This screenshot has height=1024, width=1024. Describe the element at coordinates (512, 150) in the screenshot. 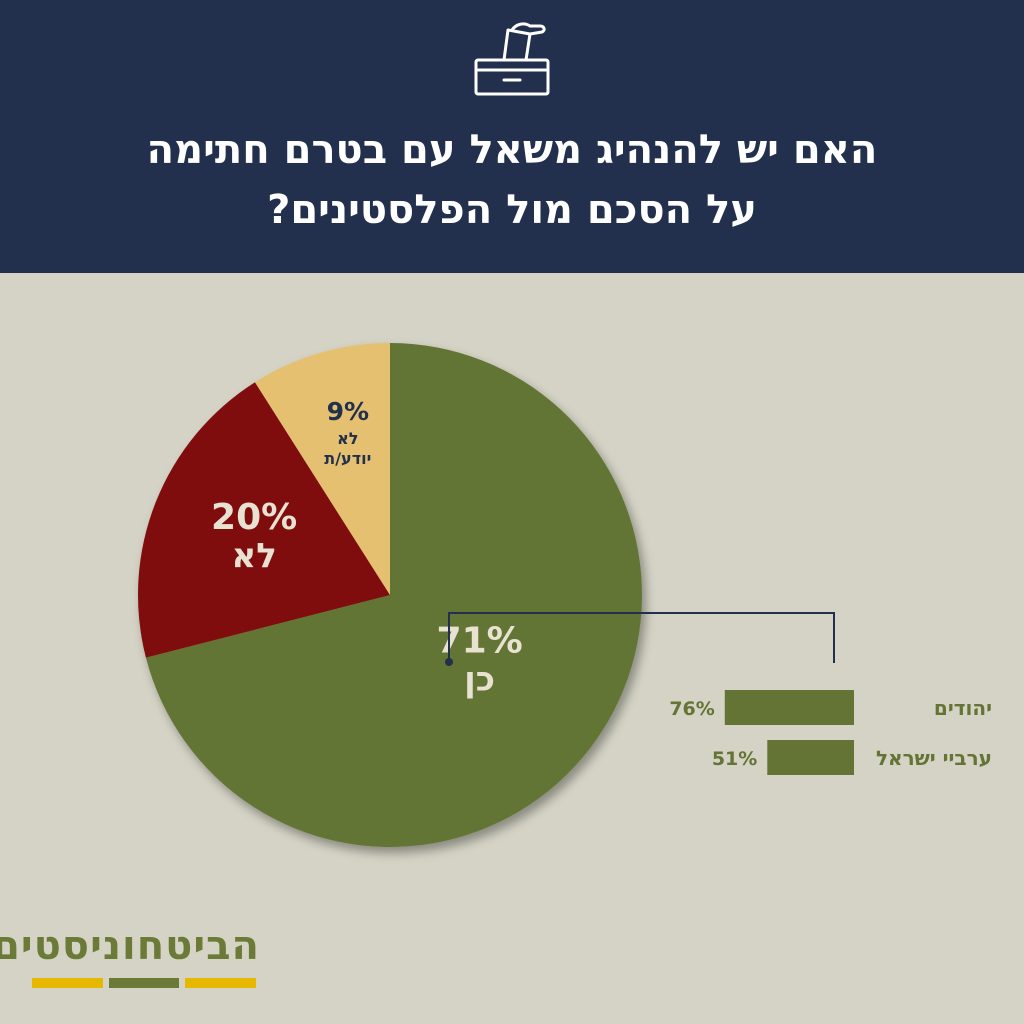

I see `title-line-1: האם יש להנהיג משאל עם בטרם חתימה` at that location.